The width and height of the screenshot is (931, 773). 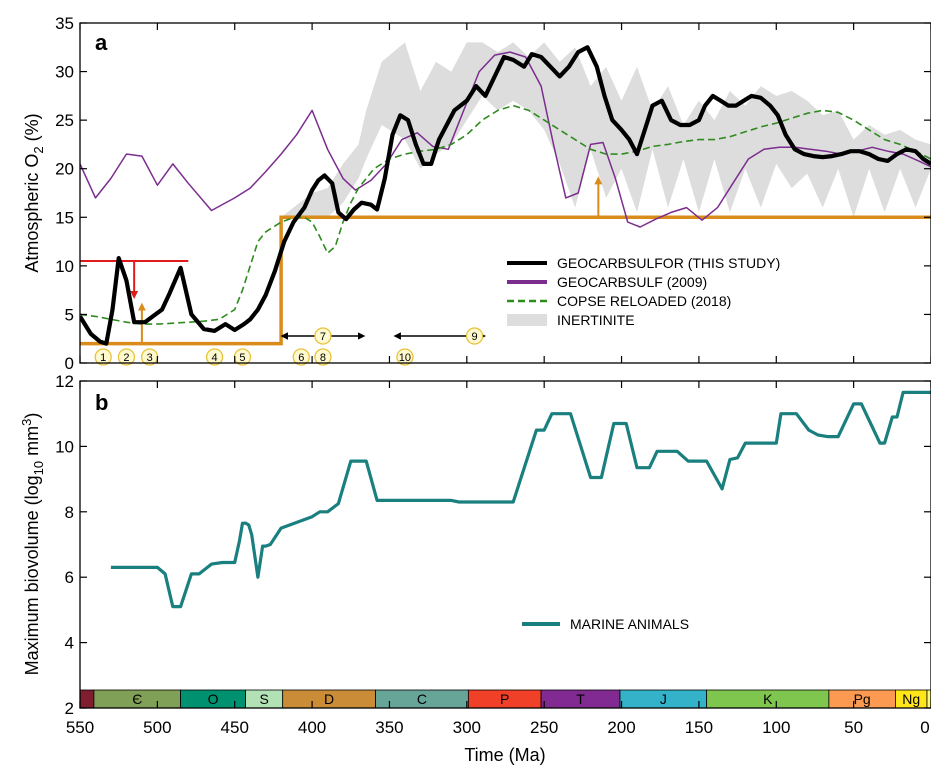 What do you see at coordinates (389, 727) in the screenshot?
I see `b-xtick-label: 350` at bounding box center [389, 727].